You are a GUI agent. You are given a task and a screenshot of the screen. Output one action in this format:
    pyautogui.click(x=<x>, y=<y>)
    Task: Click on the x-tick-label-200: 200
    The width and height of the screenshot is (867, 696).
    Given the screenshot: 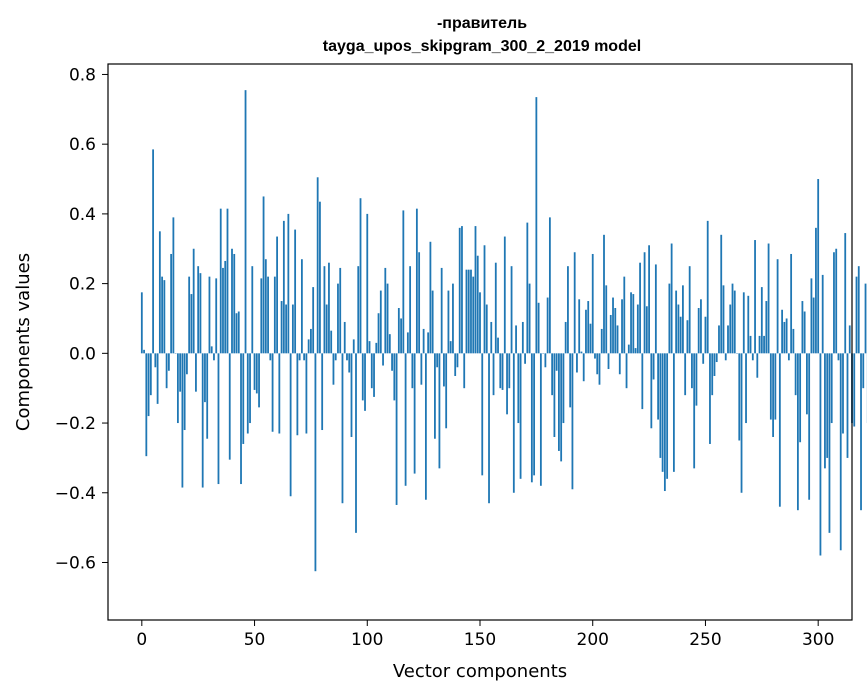 What is the action you would take?
    pyautogui.click(x=593, y=640)
    